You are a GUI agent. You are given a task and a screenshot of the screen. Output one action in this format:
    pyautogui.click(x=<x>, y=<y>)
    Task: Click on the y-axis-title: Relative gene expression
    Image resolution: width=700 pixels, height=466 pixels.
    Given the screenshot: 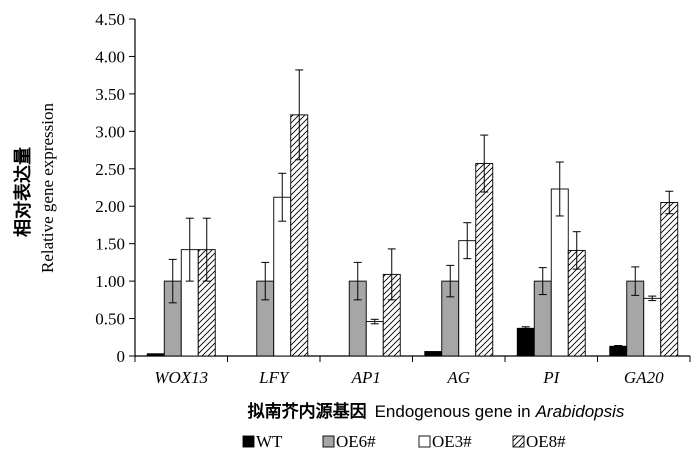 What is the action you would take?
    pyautogui.click(x=47, y=188)
    